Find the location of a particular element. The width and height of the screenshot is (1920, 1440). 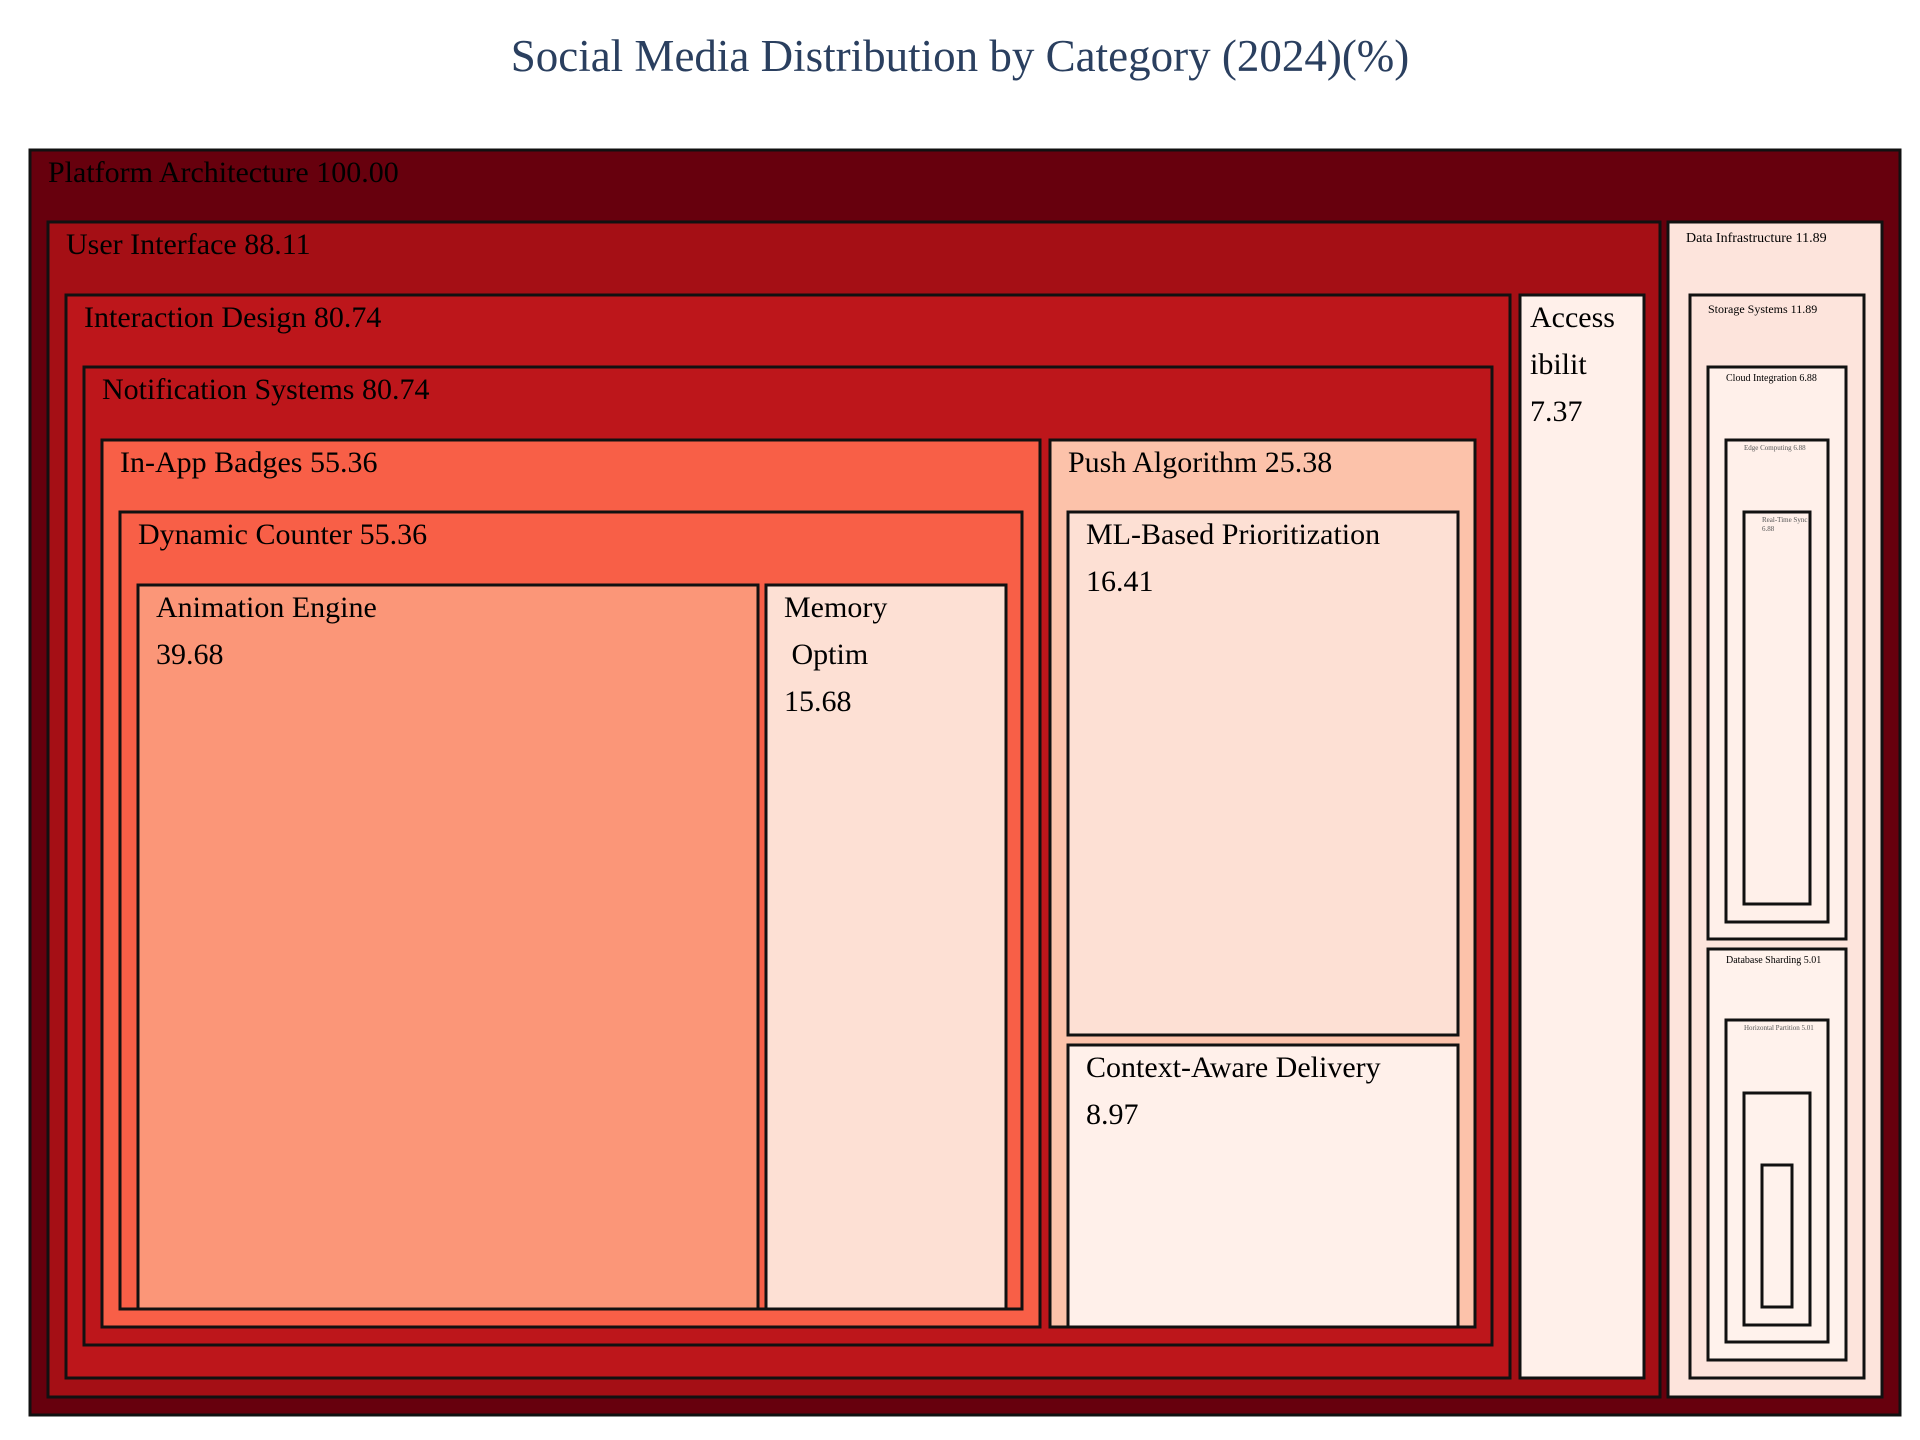

treemap-label-line: 7.37 is located at coordinates (1556, 411).